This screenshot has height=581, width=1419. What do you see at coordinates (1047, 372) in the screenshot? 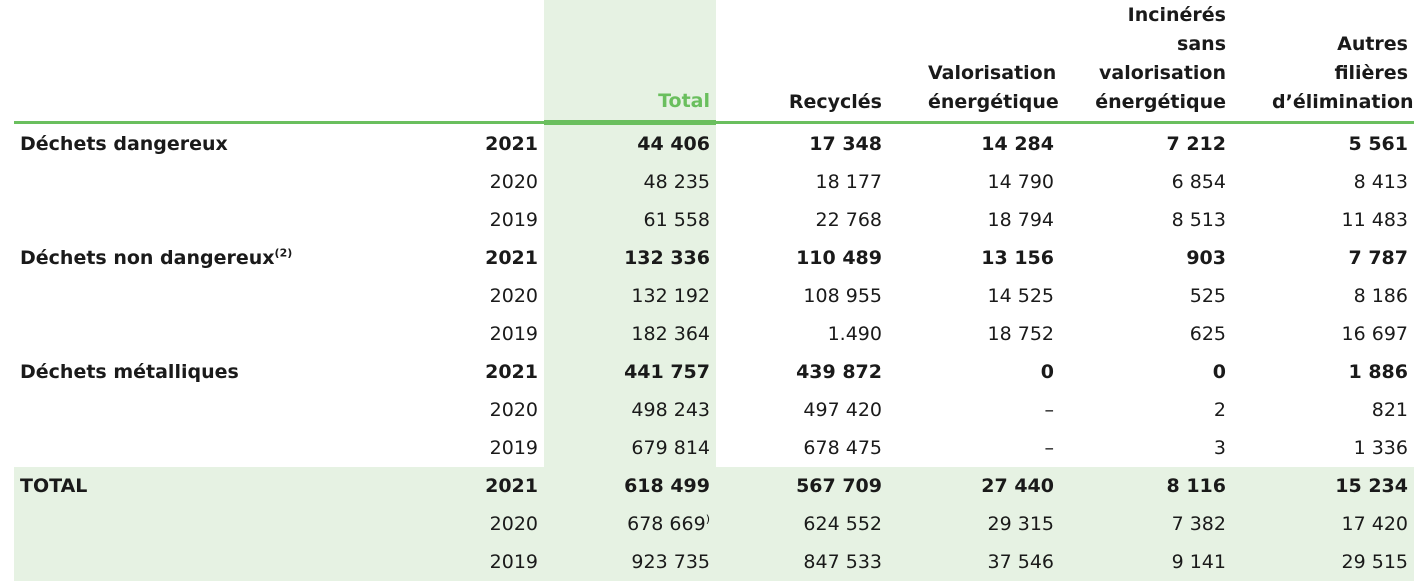
I see `valorisation-cell-value: 0` at bounding box center [1047, 372].